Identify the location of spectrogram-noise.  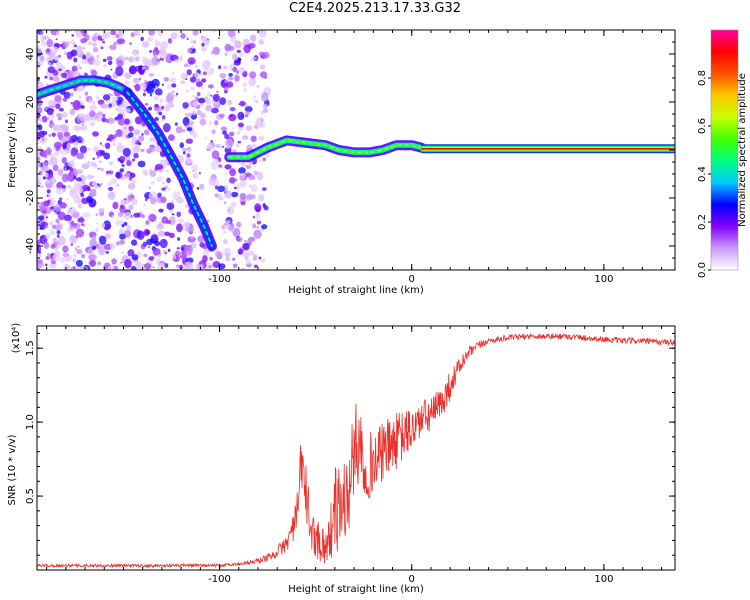
(154, 150).